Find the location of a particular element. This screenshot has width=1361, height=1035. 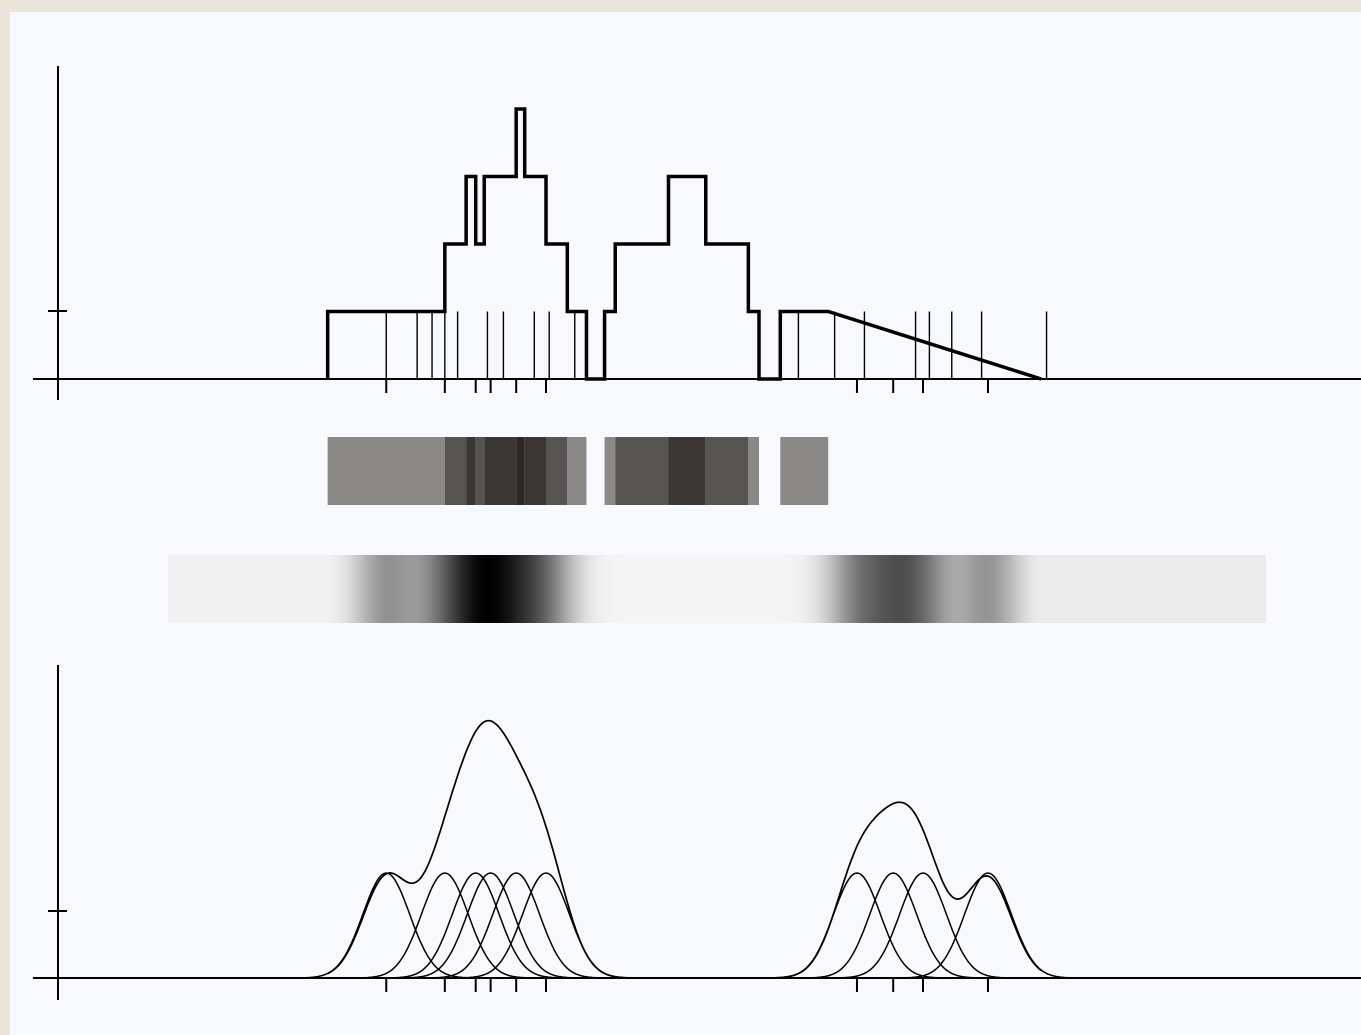

histogram-sample-ticks is located at coordinates (687, 386).